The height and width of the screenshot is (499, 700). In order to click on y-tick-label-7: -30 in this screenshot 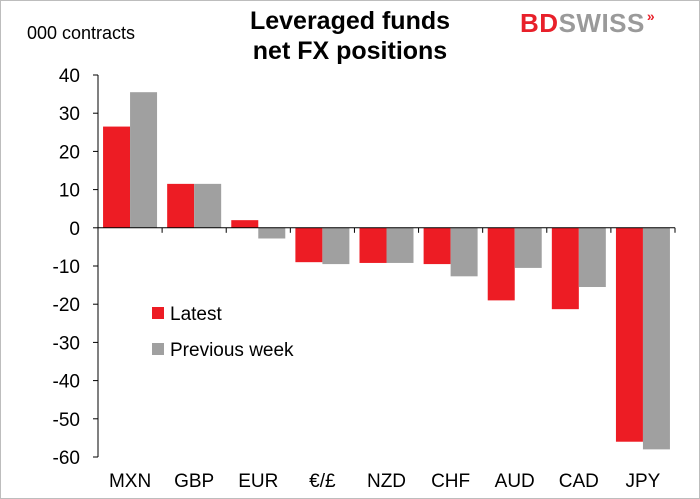, I will do `click(66, 343)`.